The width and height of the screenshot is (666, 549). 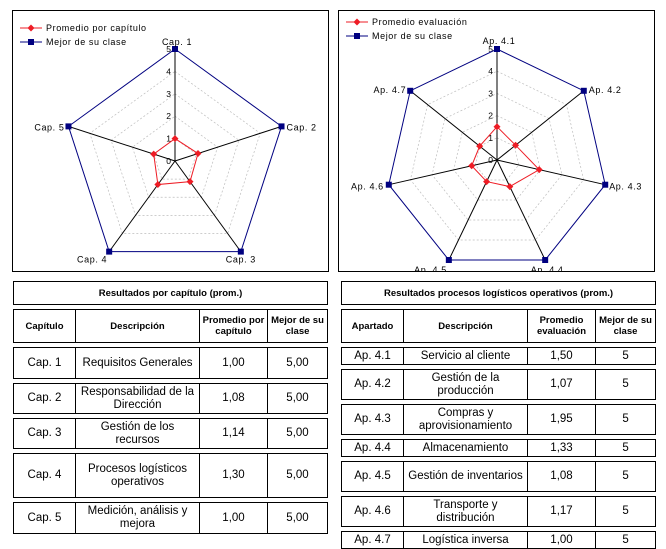 I want to click on series-line-best-in-class, so click(x=497, y=154).